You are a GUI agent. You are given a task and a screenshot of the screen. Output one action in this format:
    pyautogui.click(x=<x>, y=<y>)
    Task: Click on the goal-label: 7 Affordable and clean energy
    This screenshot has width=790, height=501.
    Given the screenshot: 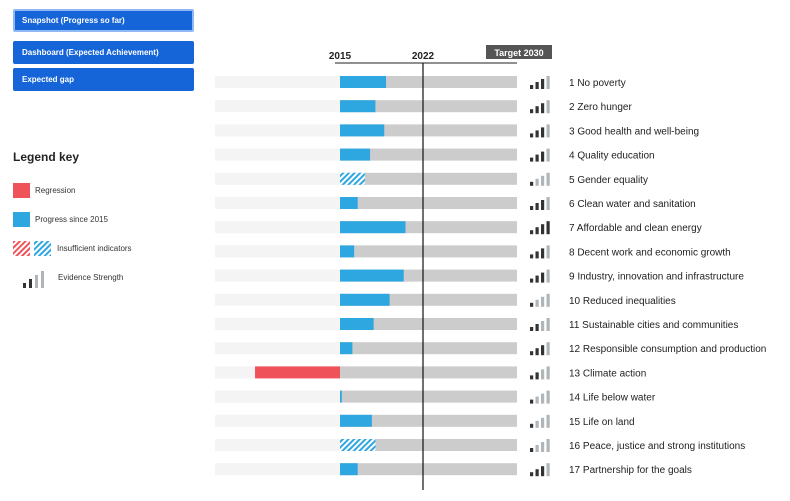 What is the action you would take?
    pyautogui.click(x=635, y=228)
    